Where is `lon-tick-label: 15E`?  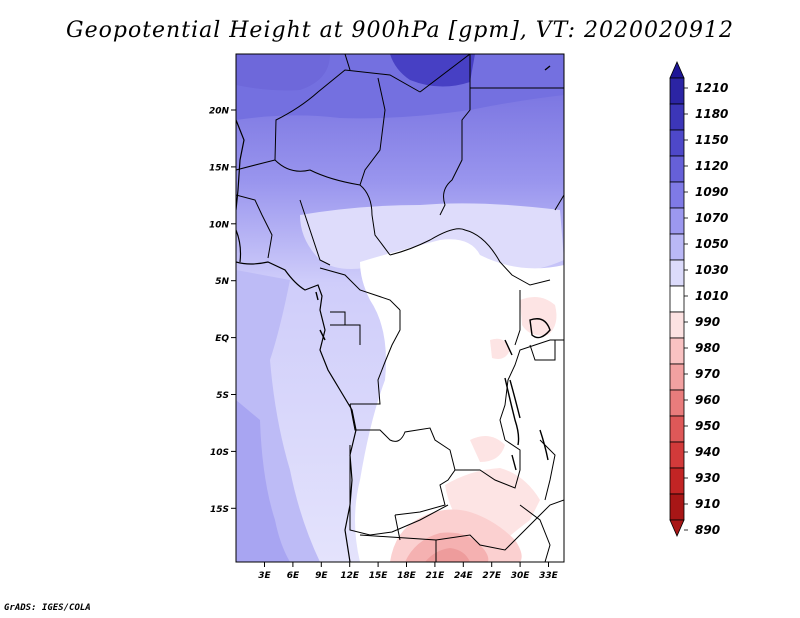
lon-tick-label: 15E is located at coordinates (379, 576).